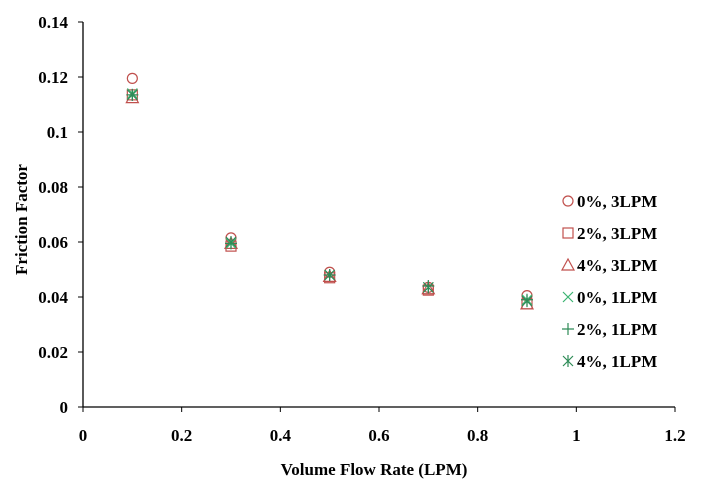  Describe the element at coordinates (132, 78) in the screenshot. I see `data-point-circle` at that location.